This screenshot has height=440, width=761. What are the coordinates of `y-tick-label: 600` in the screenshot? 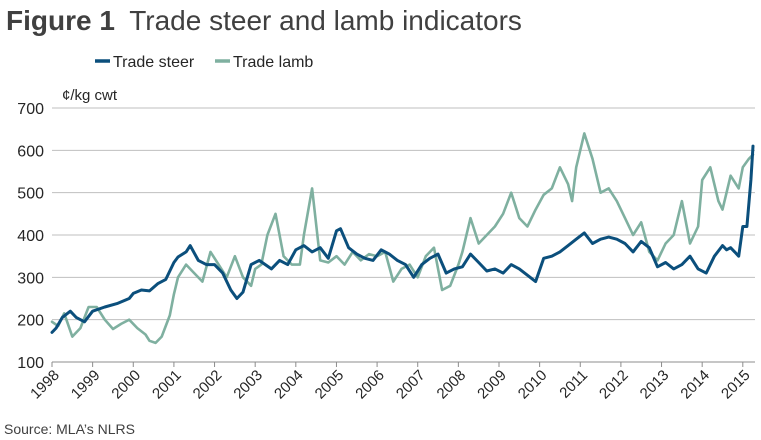 It's located at (30, 151).